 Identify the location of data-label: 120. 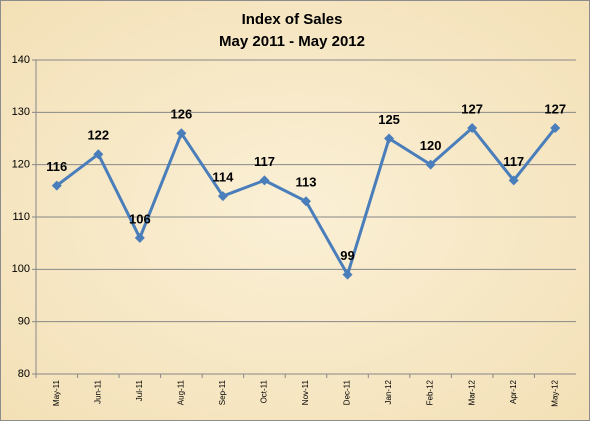
(431, 145).